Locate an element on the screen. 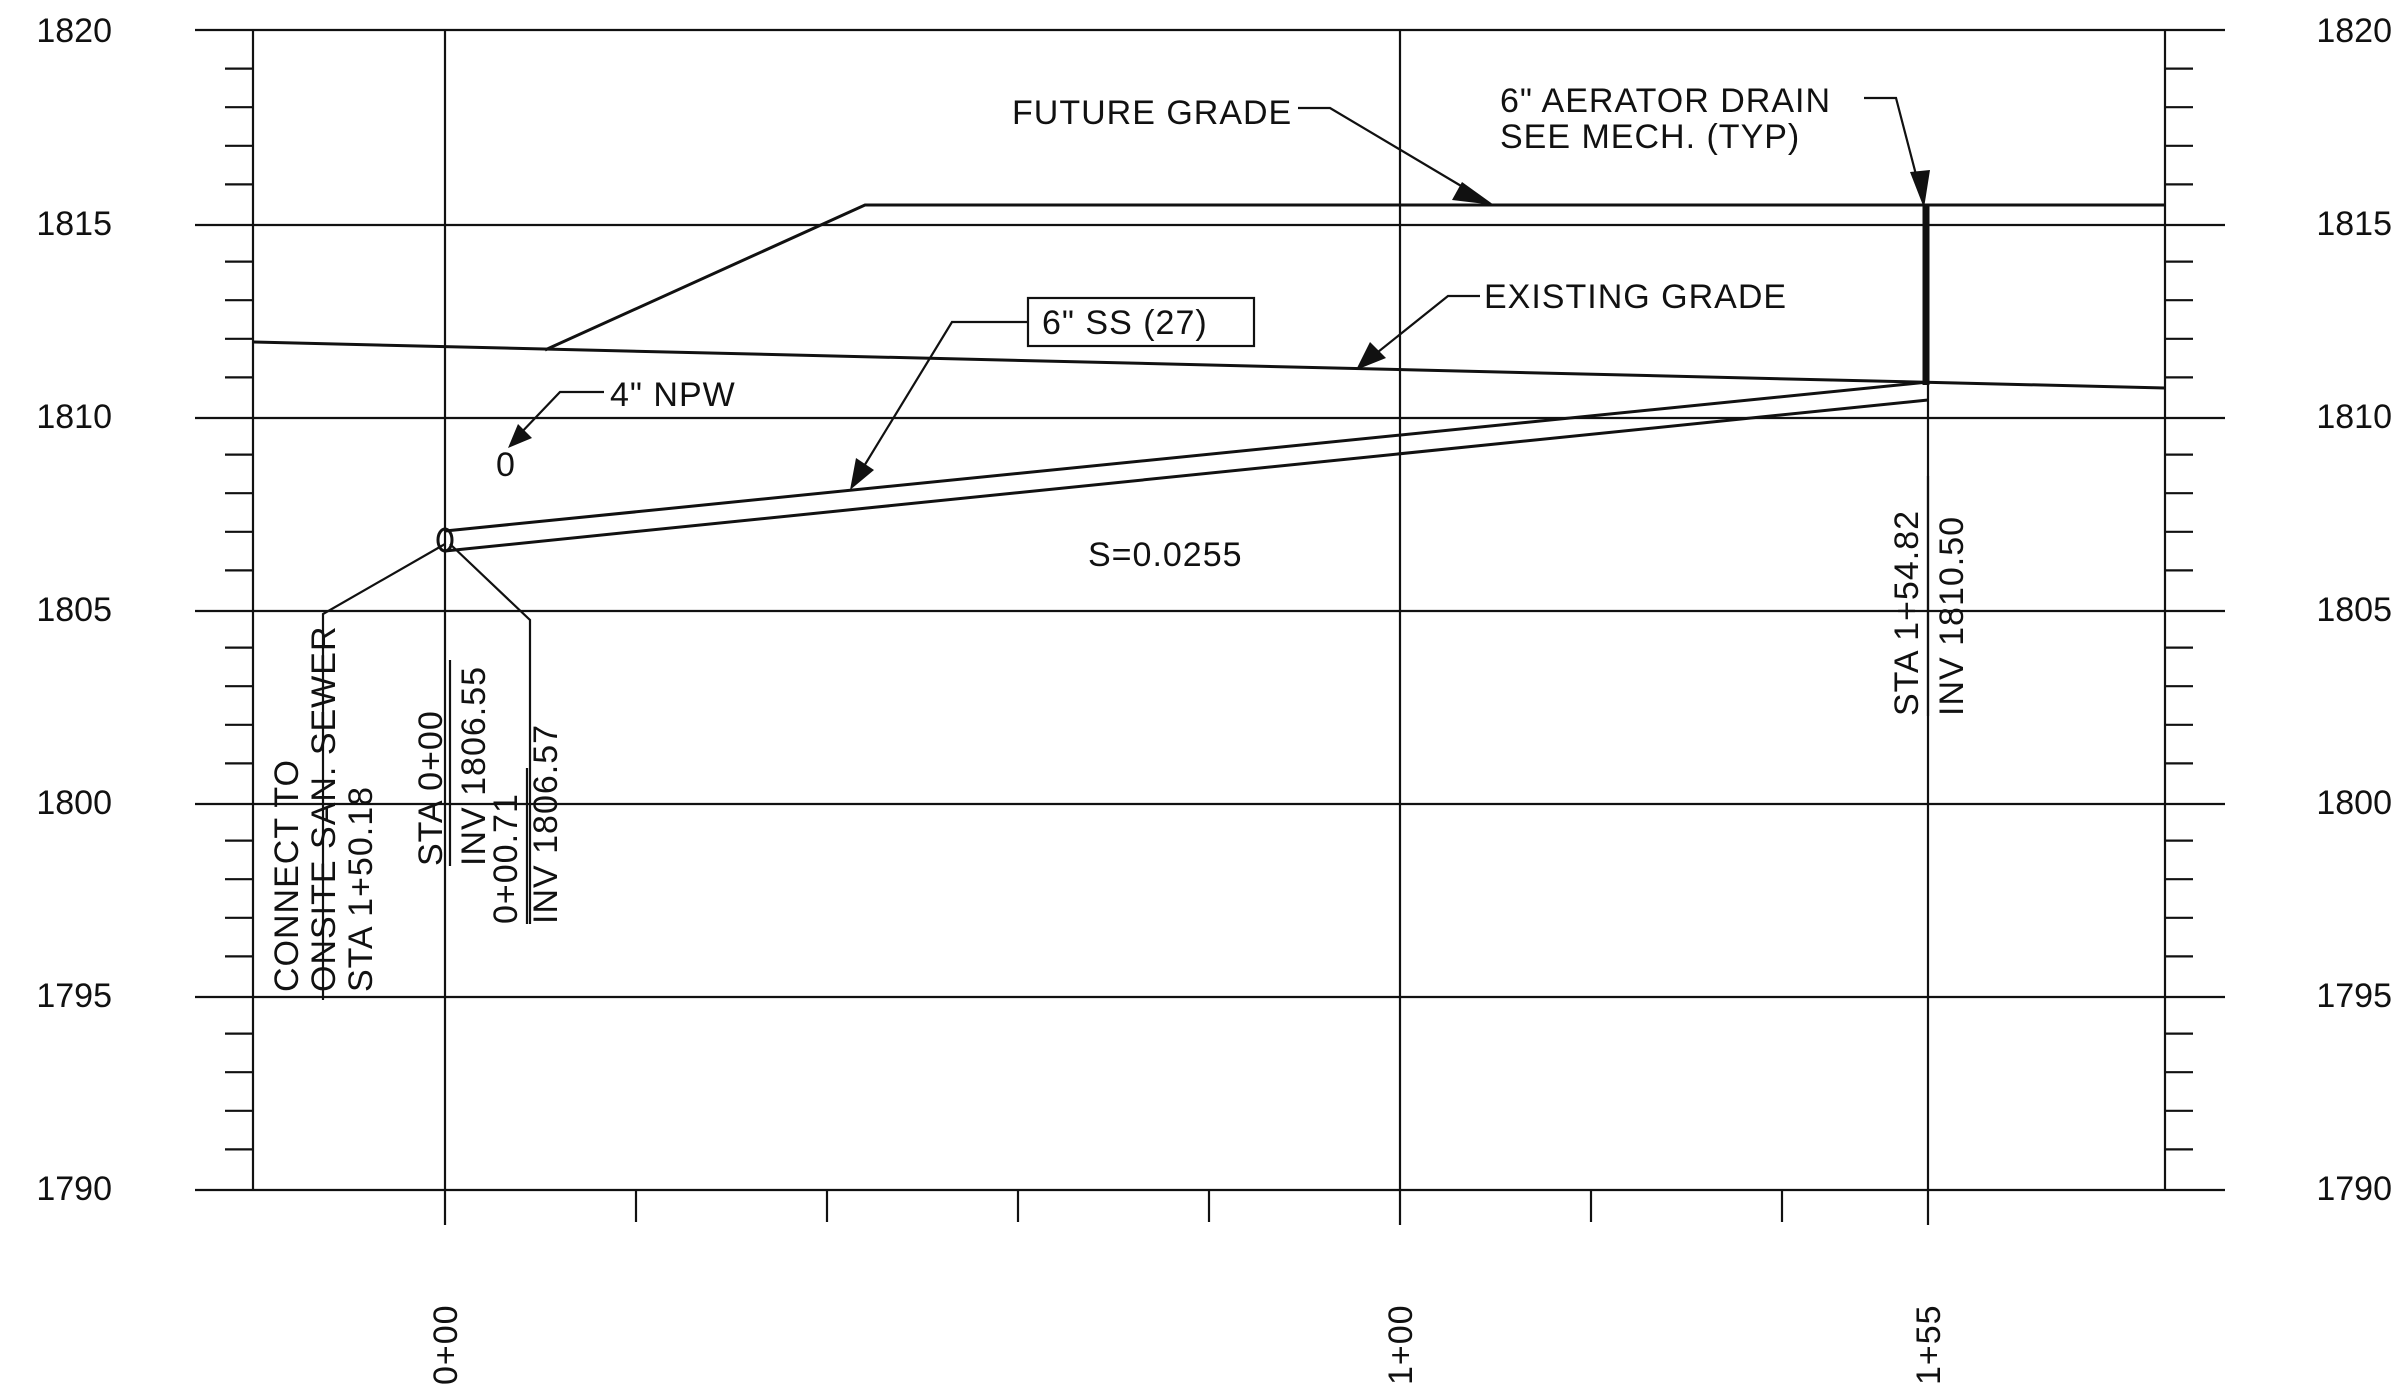 The height and width of the screenshot is (1390, 2408). connect-note-line2: ONSITE SAN. SEWER is located at coordinates (324, 809).